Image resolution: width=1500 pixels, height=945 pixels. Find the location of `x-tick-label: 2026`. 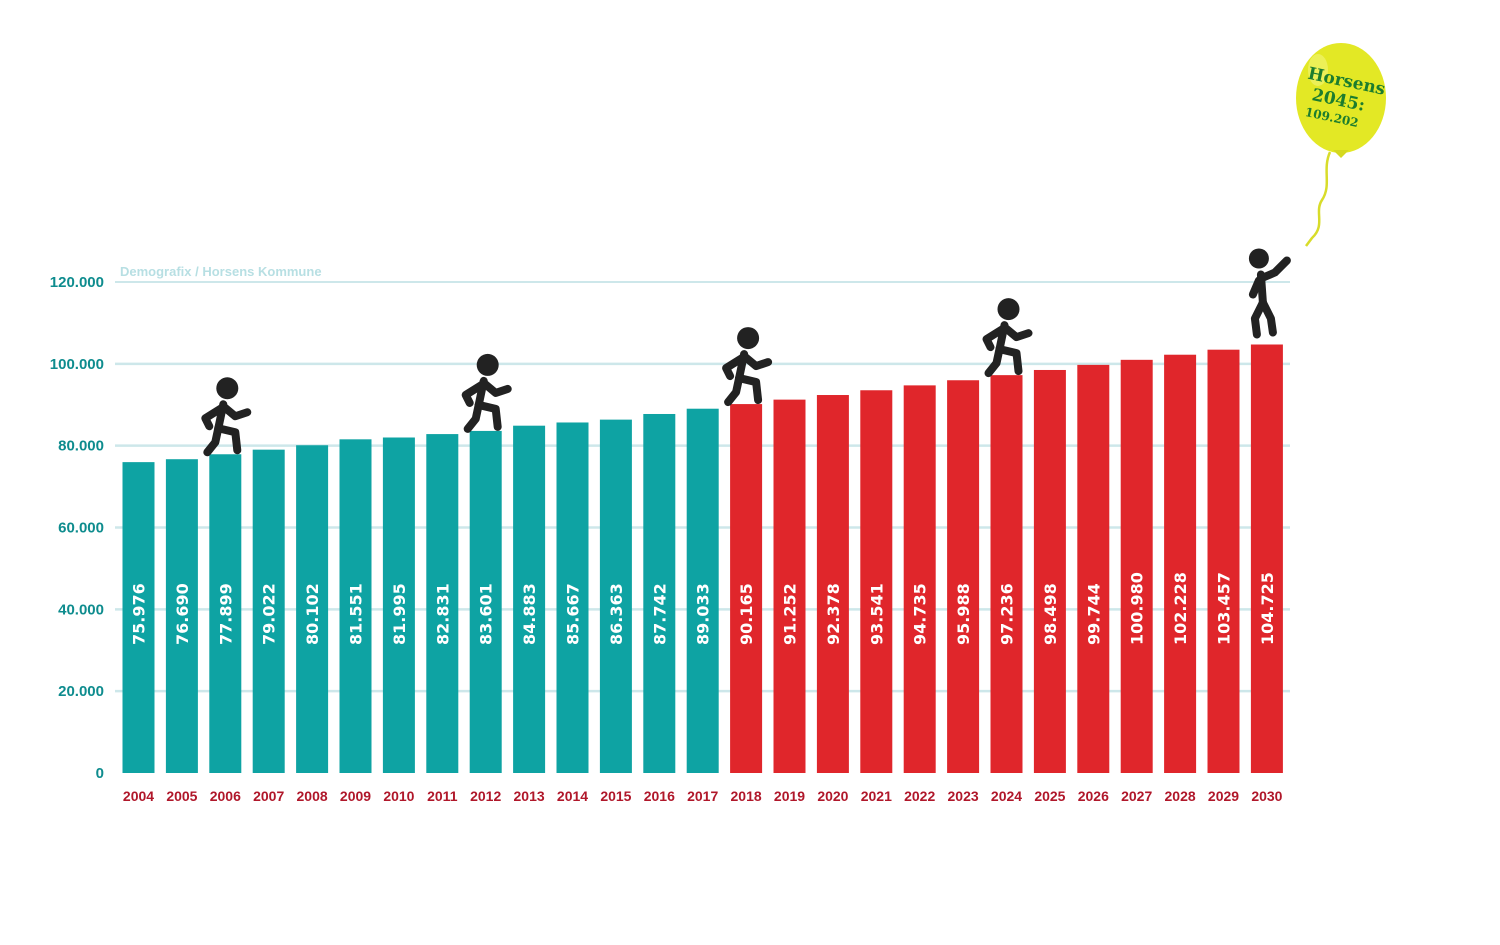

x-tick-label: 2026 is located at coordinates (1093, 796).